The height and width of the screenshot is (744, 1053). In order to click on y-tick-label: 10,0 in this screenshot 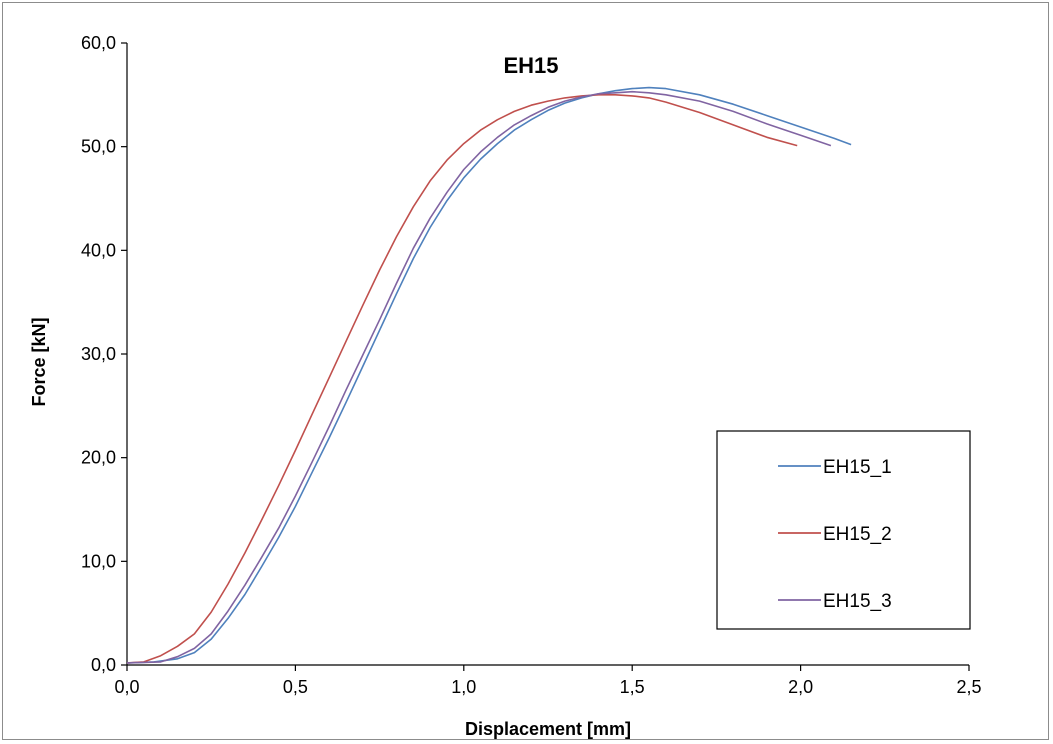, I will do `click(98, 561)`.